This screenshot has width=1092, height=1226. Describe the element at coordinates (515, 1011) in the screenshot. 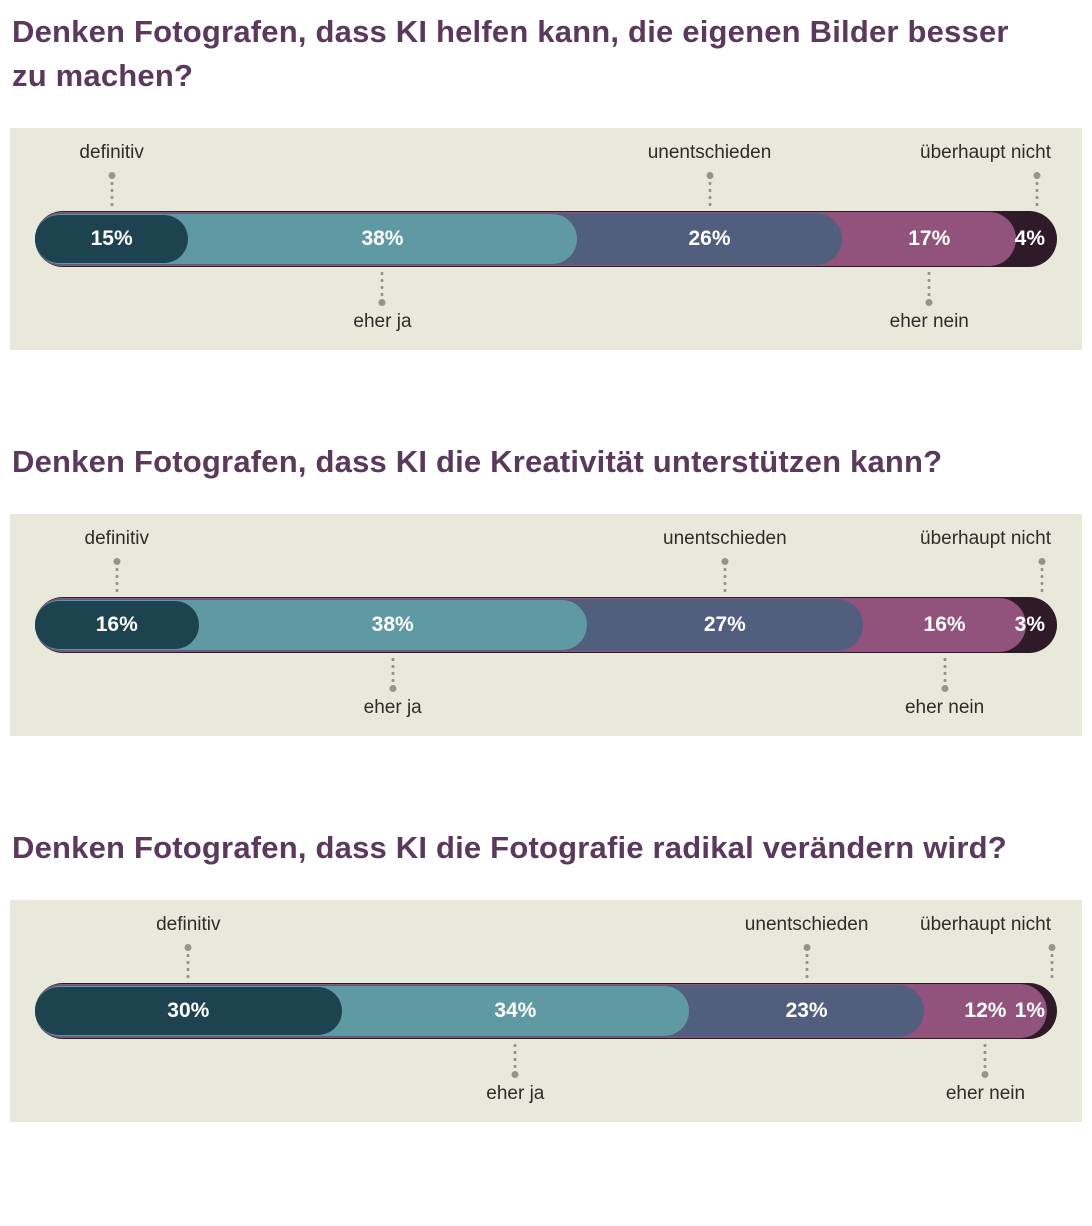

I see `segment-percent-label: 34%` at that location.